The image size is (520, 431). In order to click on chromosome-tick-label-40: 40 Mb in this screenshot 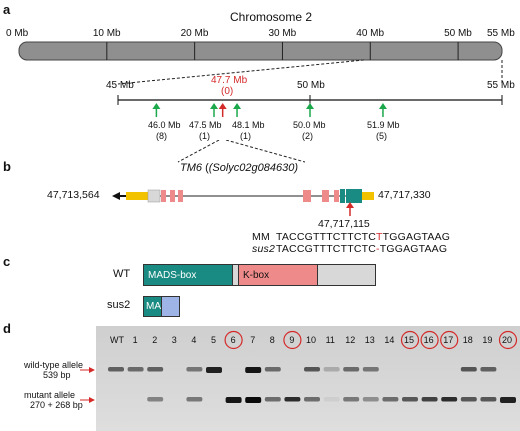, I will do `click(370, 33)`.